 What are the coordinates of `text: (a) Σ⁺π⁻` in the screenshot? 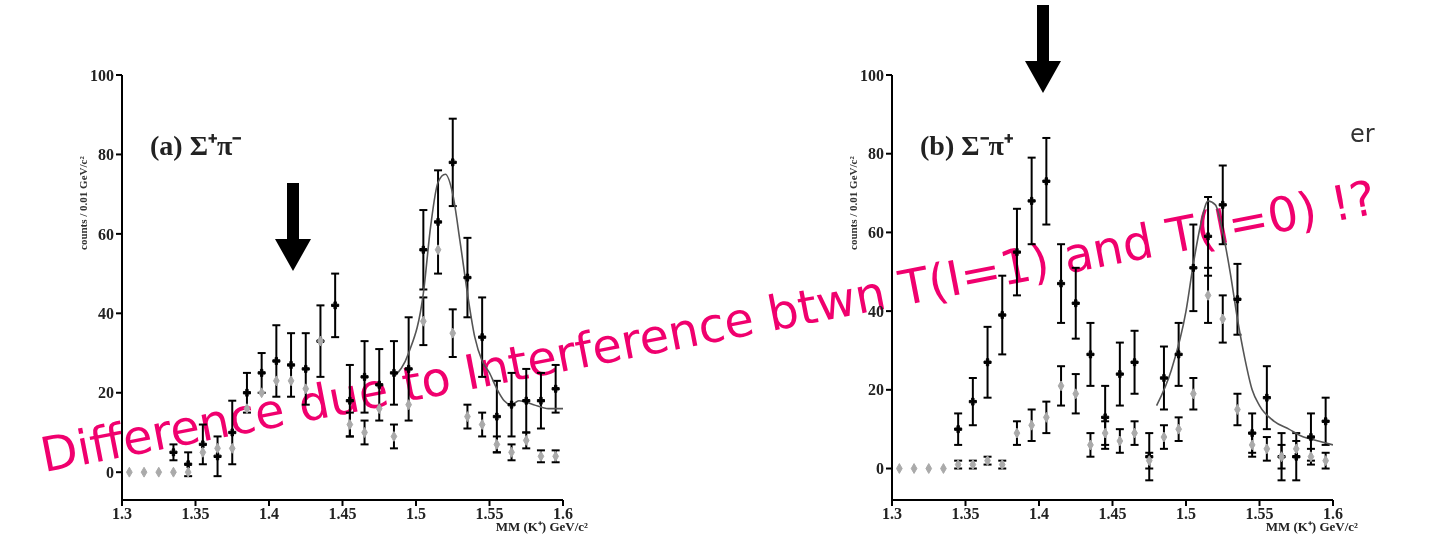 It's located at (196, 146).